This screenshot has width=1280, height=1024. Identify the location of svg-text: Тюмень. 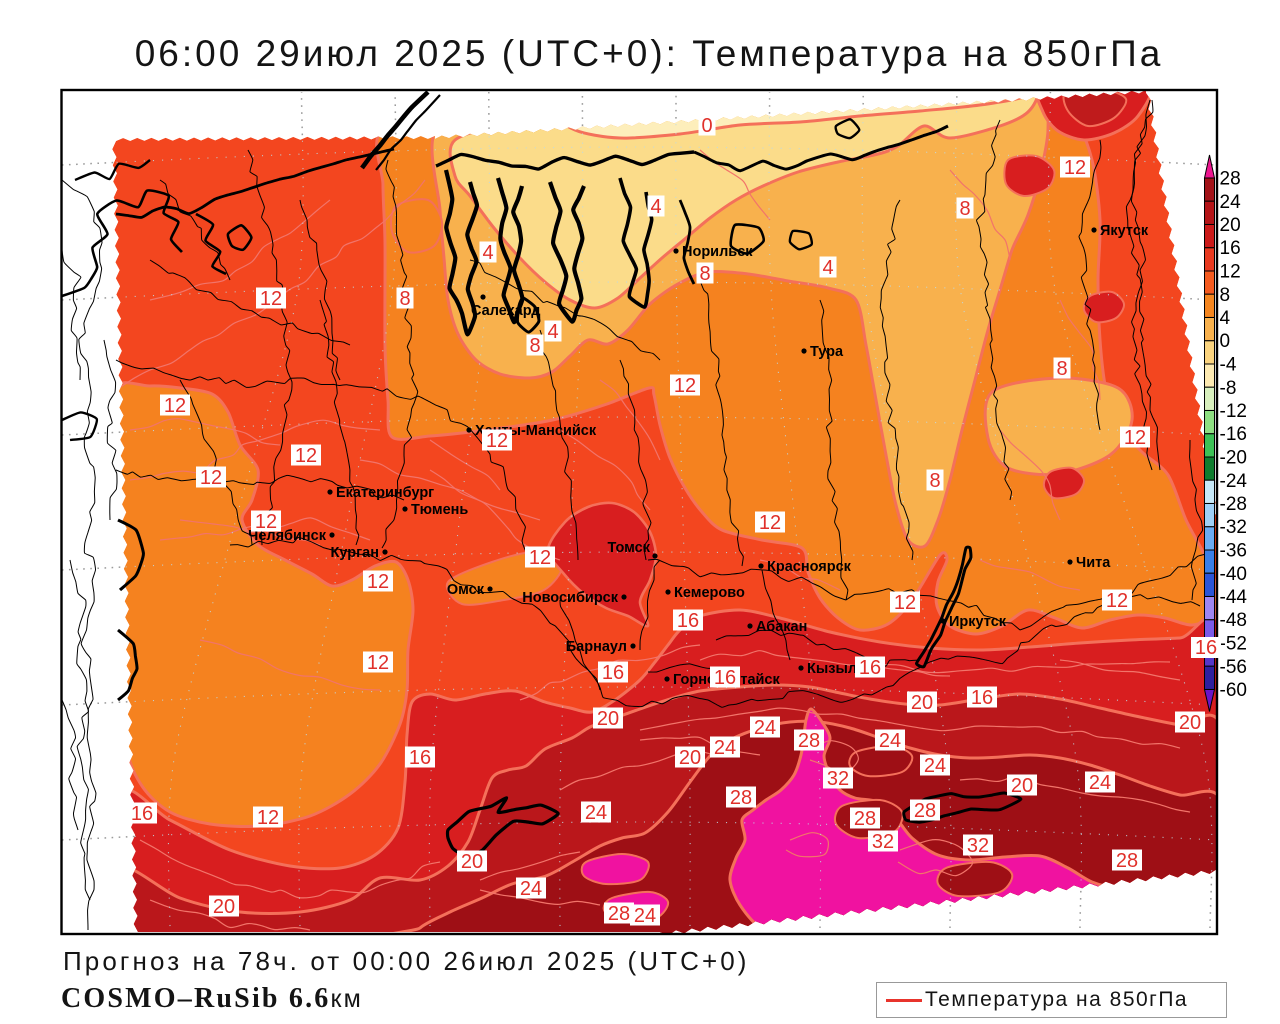
(439, 510).